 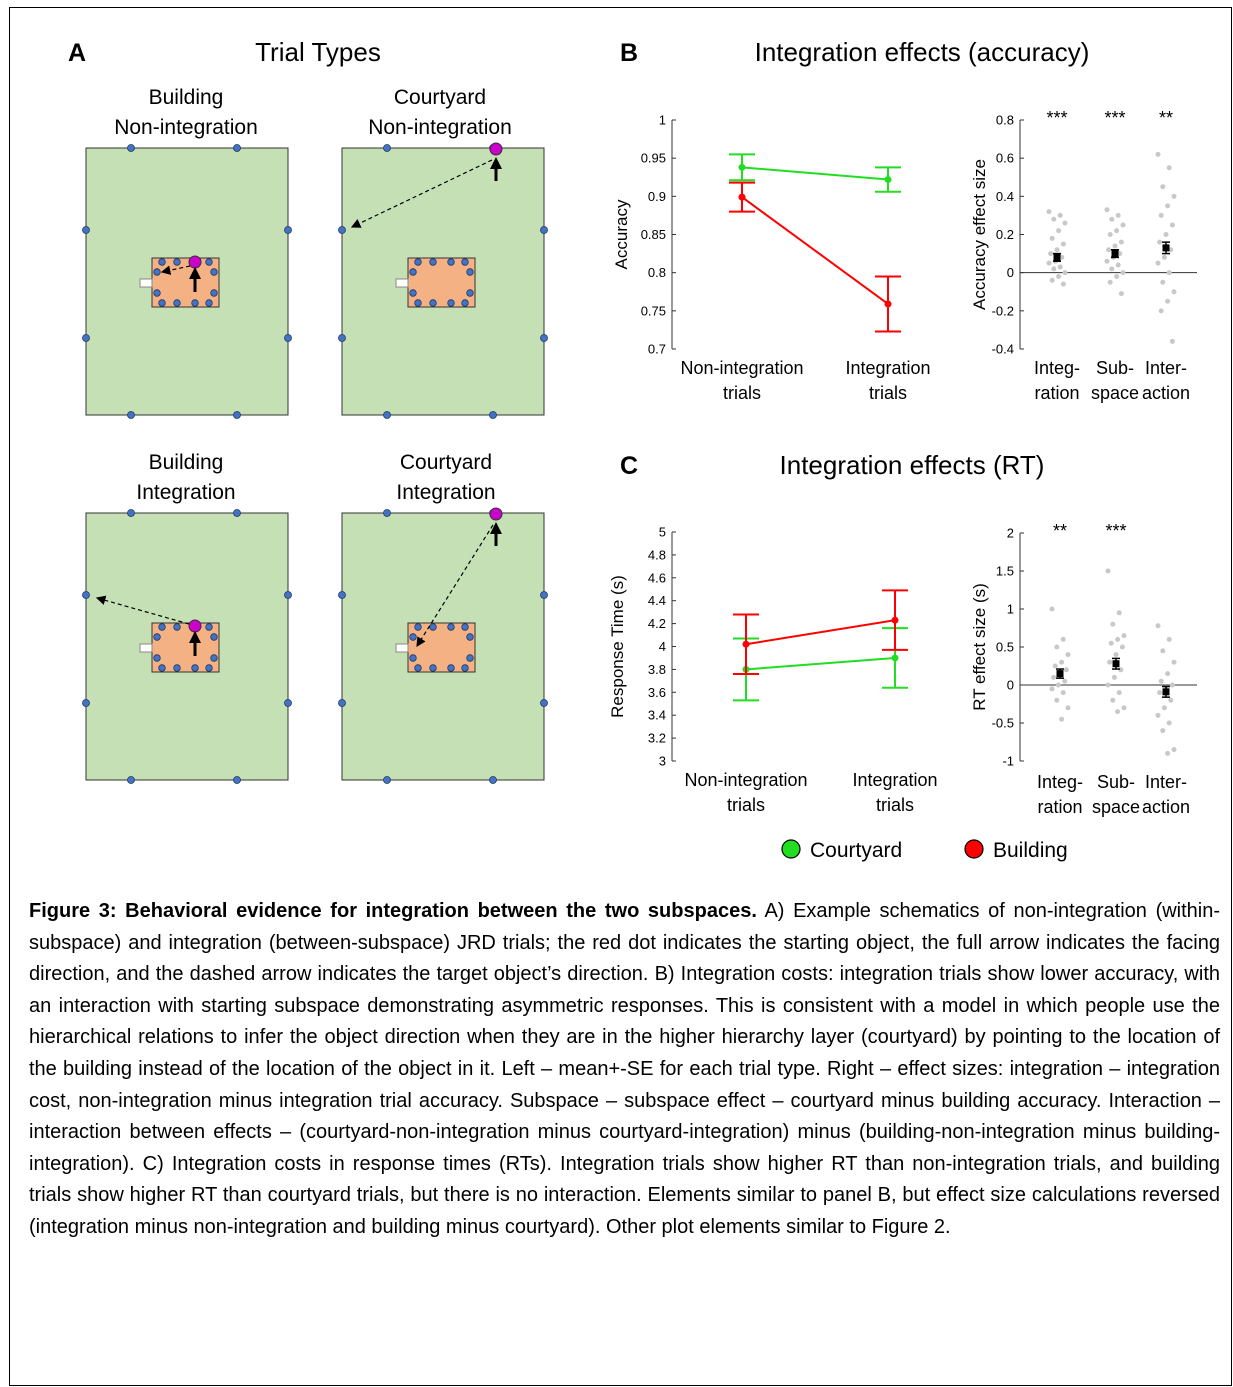 What do you see at coordinates (922, 52) in the screenshot?
I see `panel-title: Integration effects (accuracy)` at bounding box center [922, 52].